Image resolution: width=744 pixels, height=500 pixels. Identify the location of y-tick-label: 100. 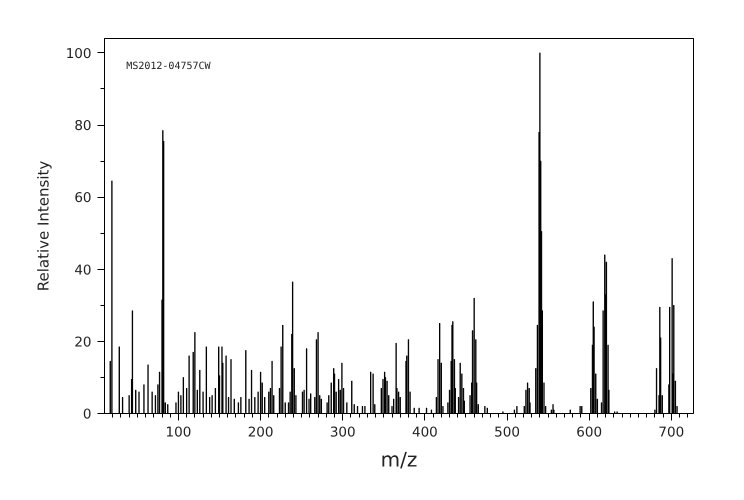
(79, 54).